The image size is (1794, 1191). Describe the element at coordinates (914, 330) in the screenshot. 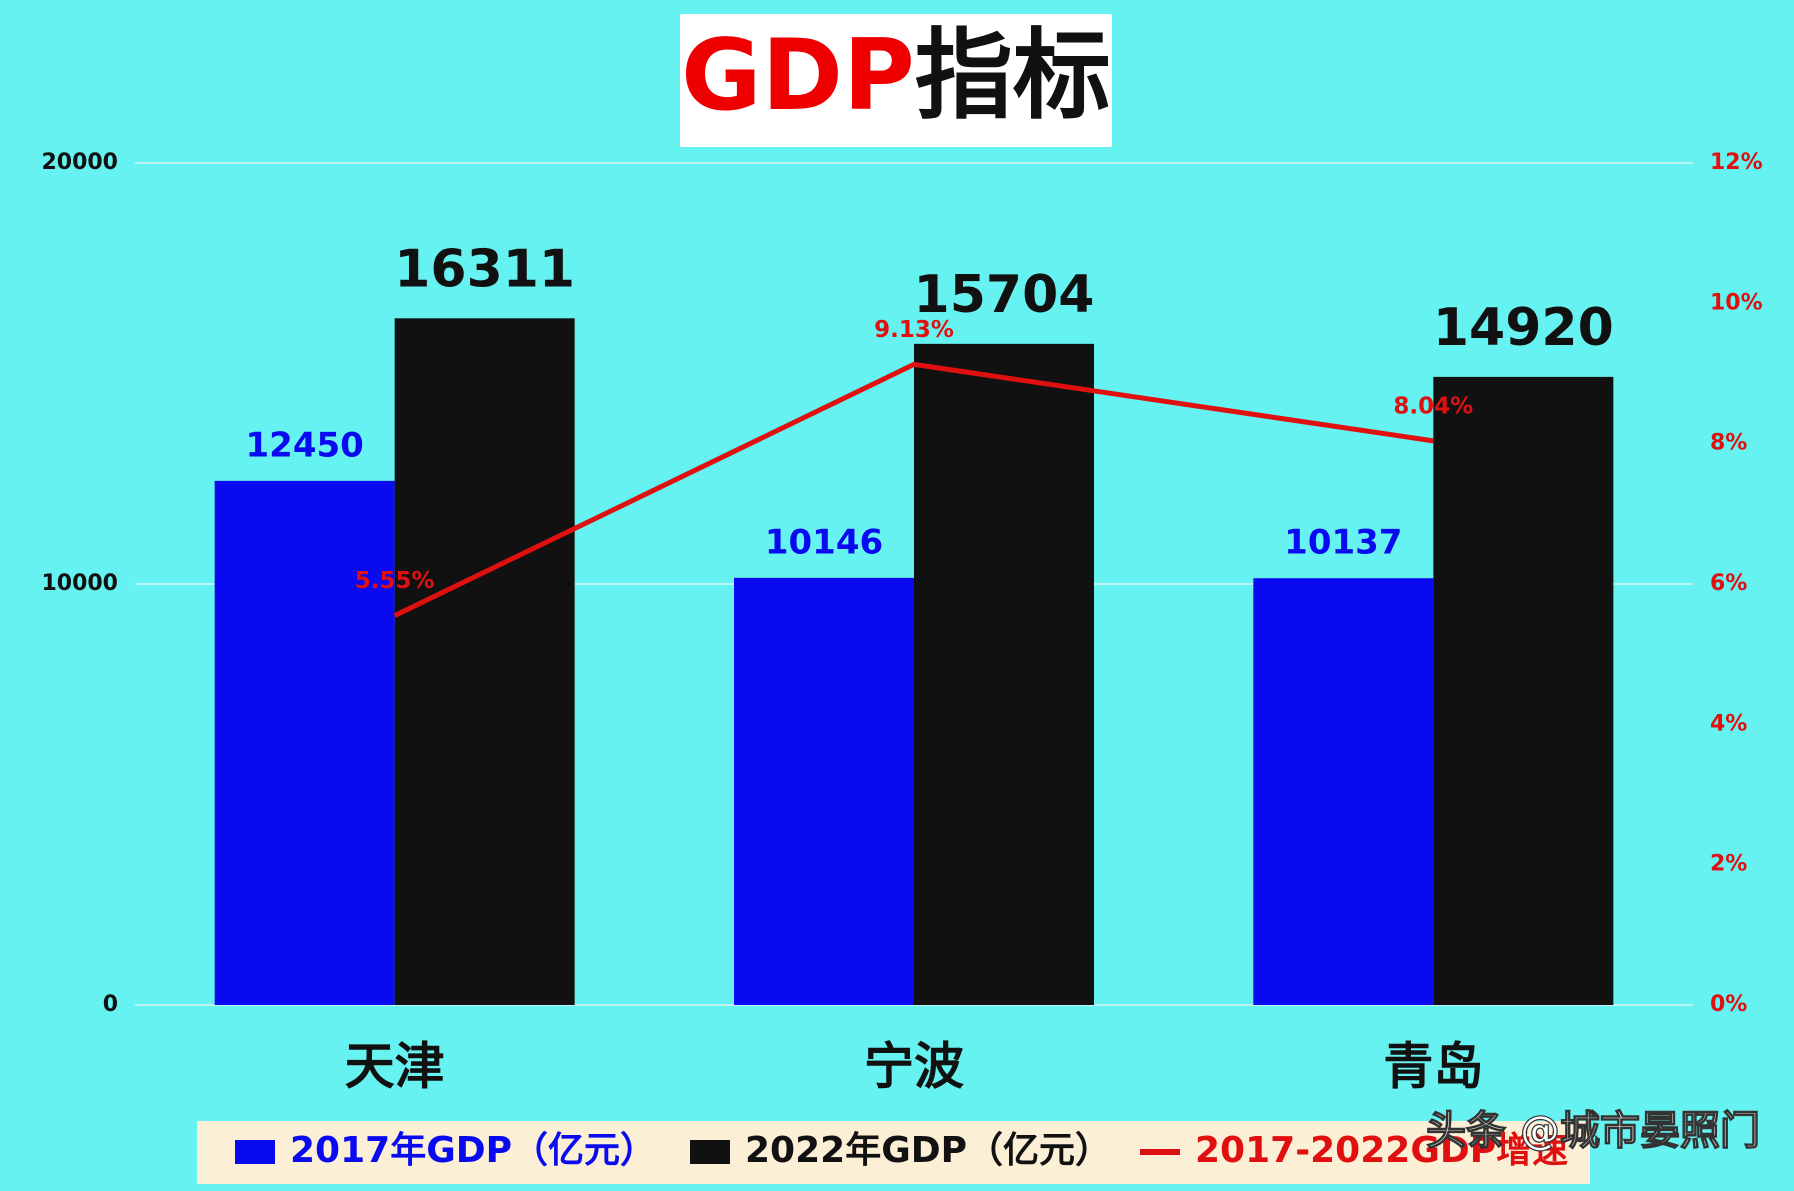

I see `line-value-label: 9.13%` at that location.